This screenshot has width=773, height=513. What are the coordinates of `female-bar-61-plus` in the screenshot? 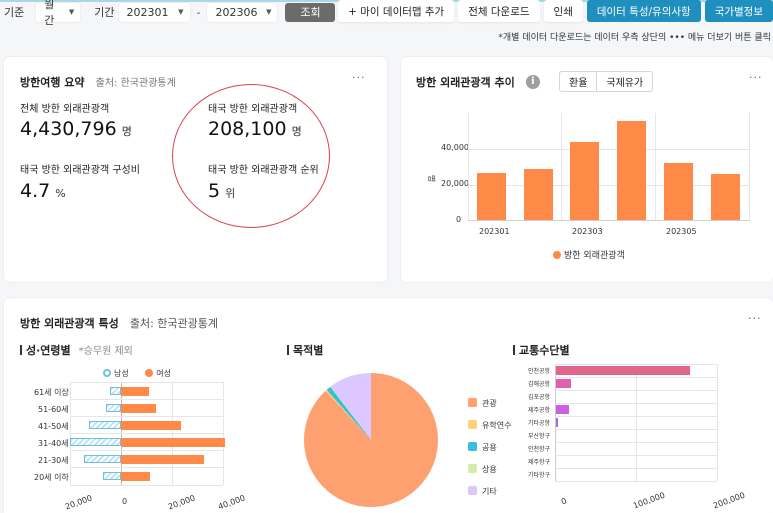 It's located at (135, 391).